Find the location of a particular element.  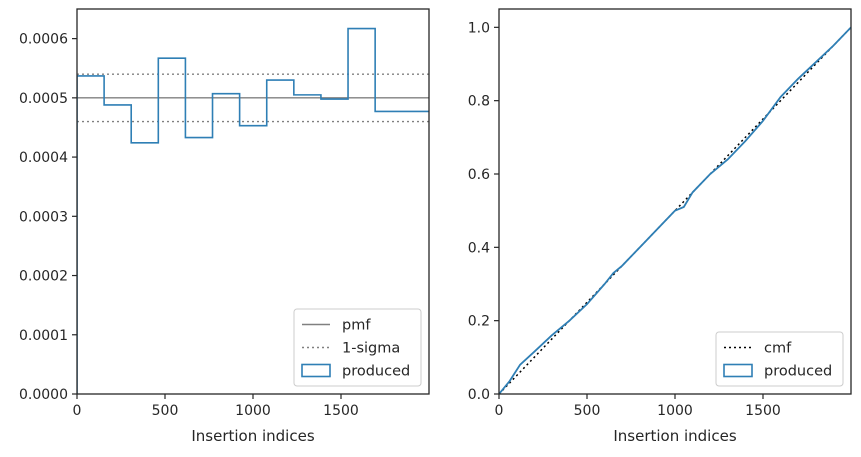

y-tick-label: 0.8 is located at coordinates (479, 102).